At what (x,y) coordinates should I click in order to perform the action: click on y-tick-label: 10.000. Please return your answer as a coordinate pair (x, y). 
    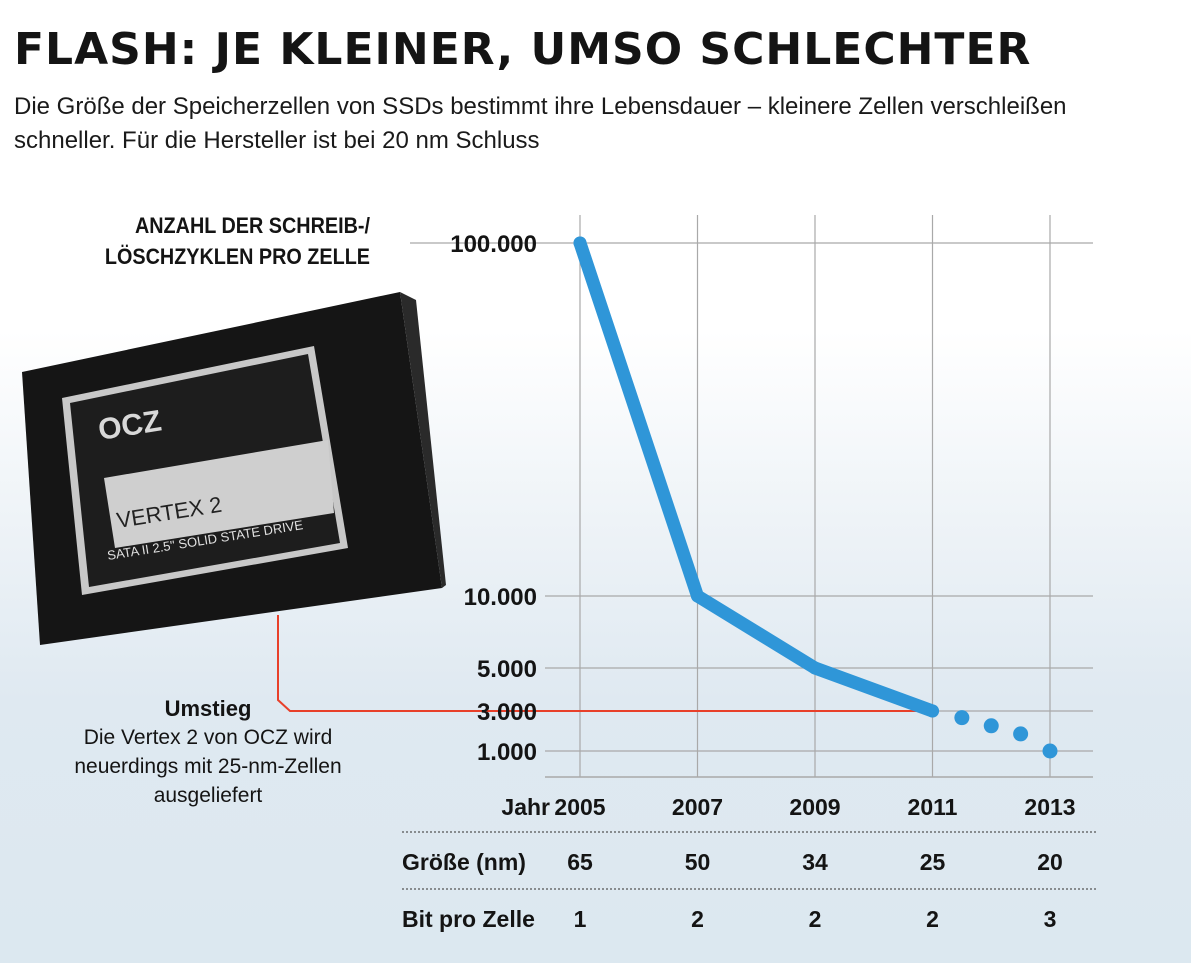
    Looking at the image, I should click on (500, 597).